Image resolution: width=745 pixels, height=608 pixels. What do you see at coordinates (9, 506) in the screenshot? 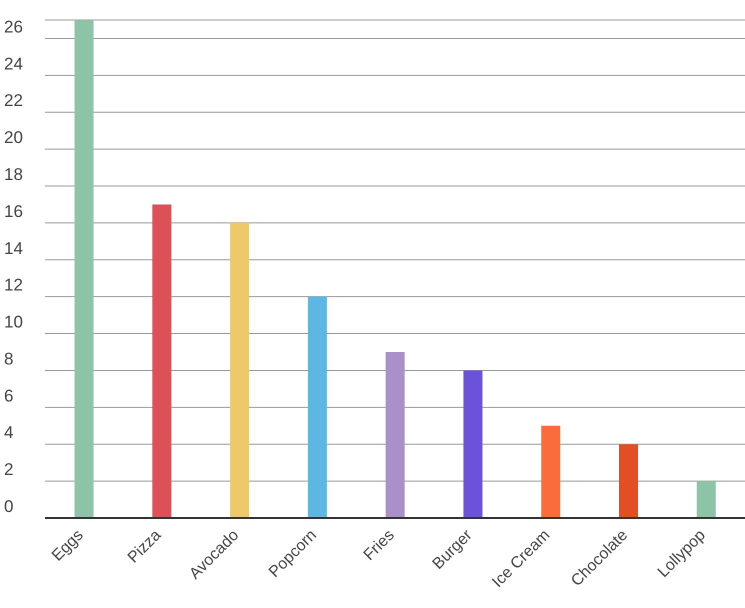
I see `y-tick-label: 0` at bounding box center [9, 506].